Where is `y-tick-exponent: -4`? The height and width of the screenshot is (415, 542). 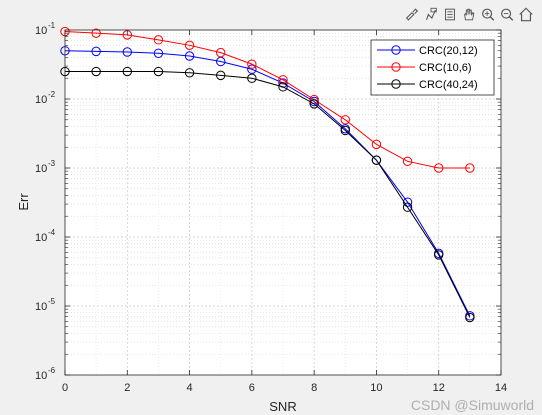
y-tick-exponent: -4 is located at coordinates (52, 232).